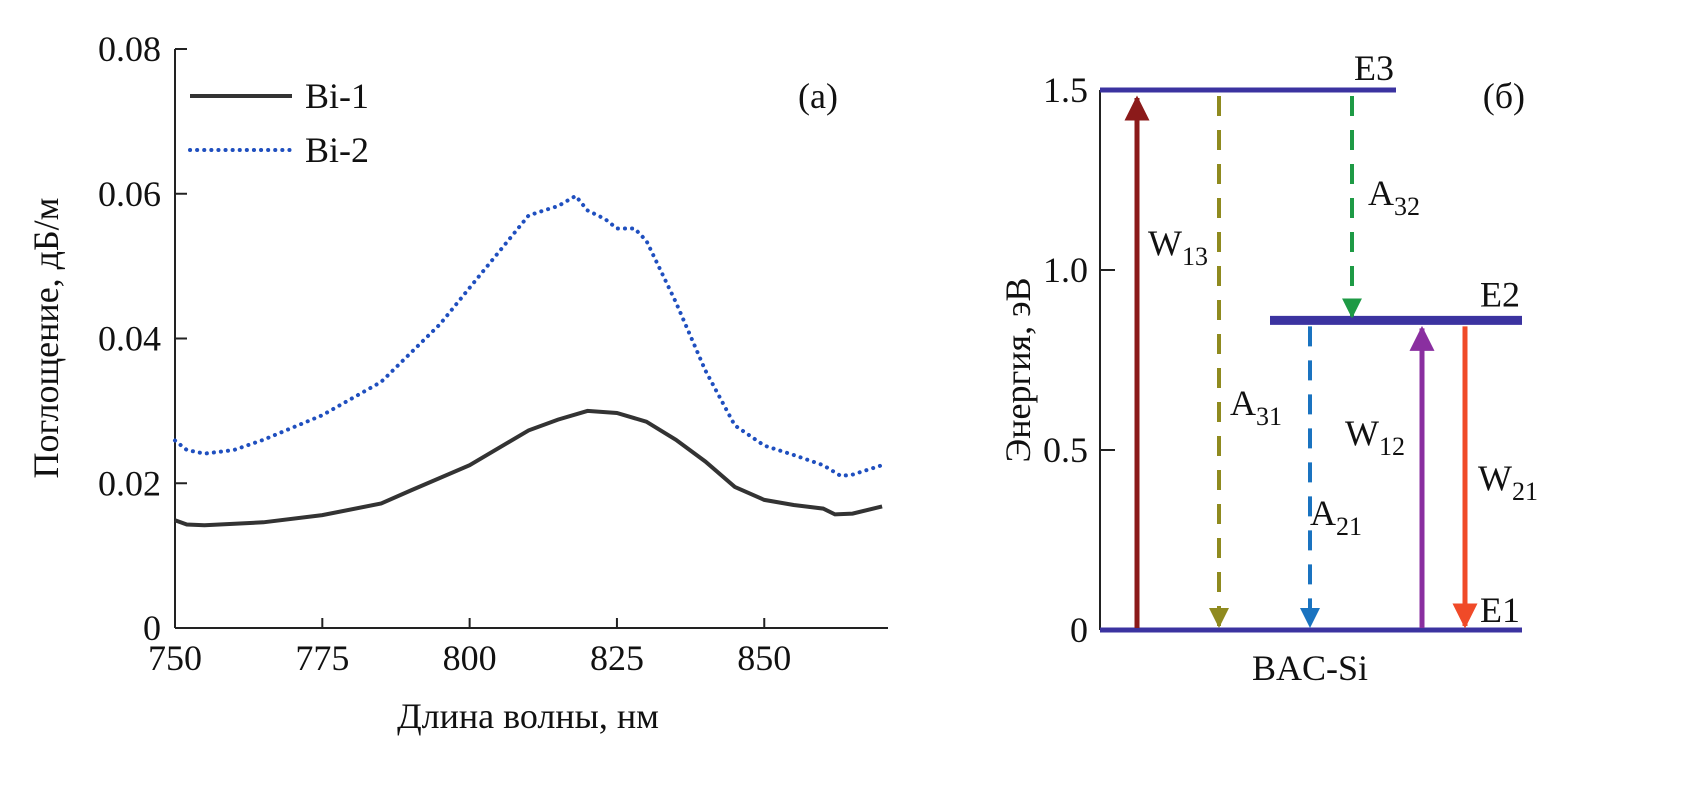 The image size is (1699, 804). I want to click on x-axis-label: Длина волны, нм, so click(528, 716).